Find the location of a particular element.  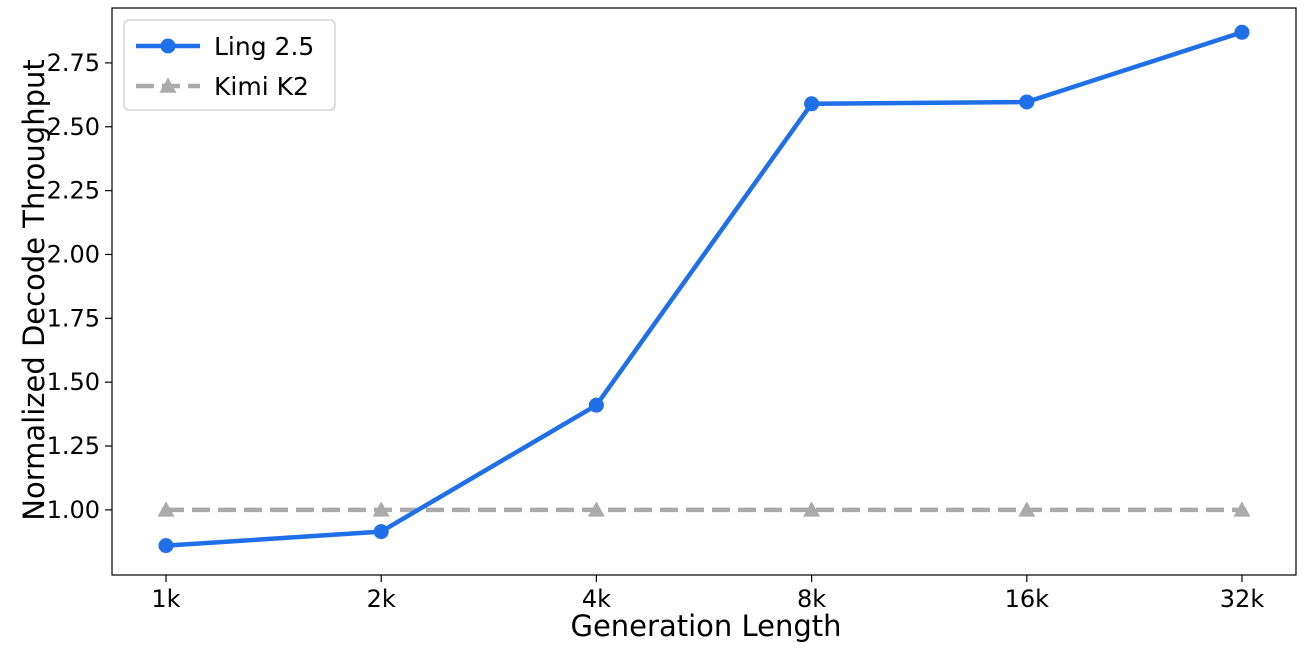

x-tick-label: 16k is located at coordinates (1027, 599).